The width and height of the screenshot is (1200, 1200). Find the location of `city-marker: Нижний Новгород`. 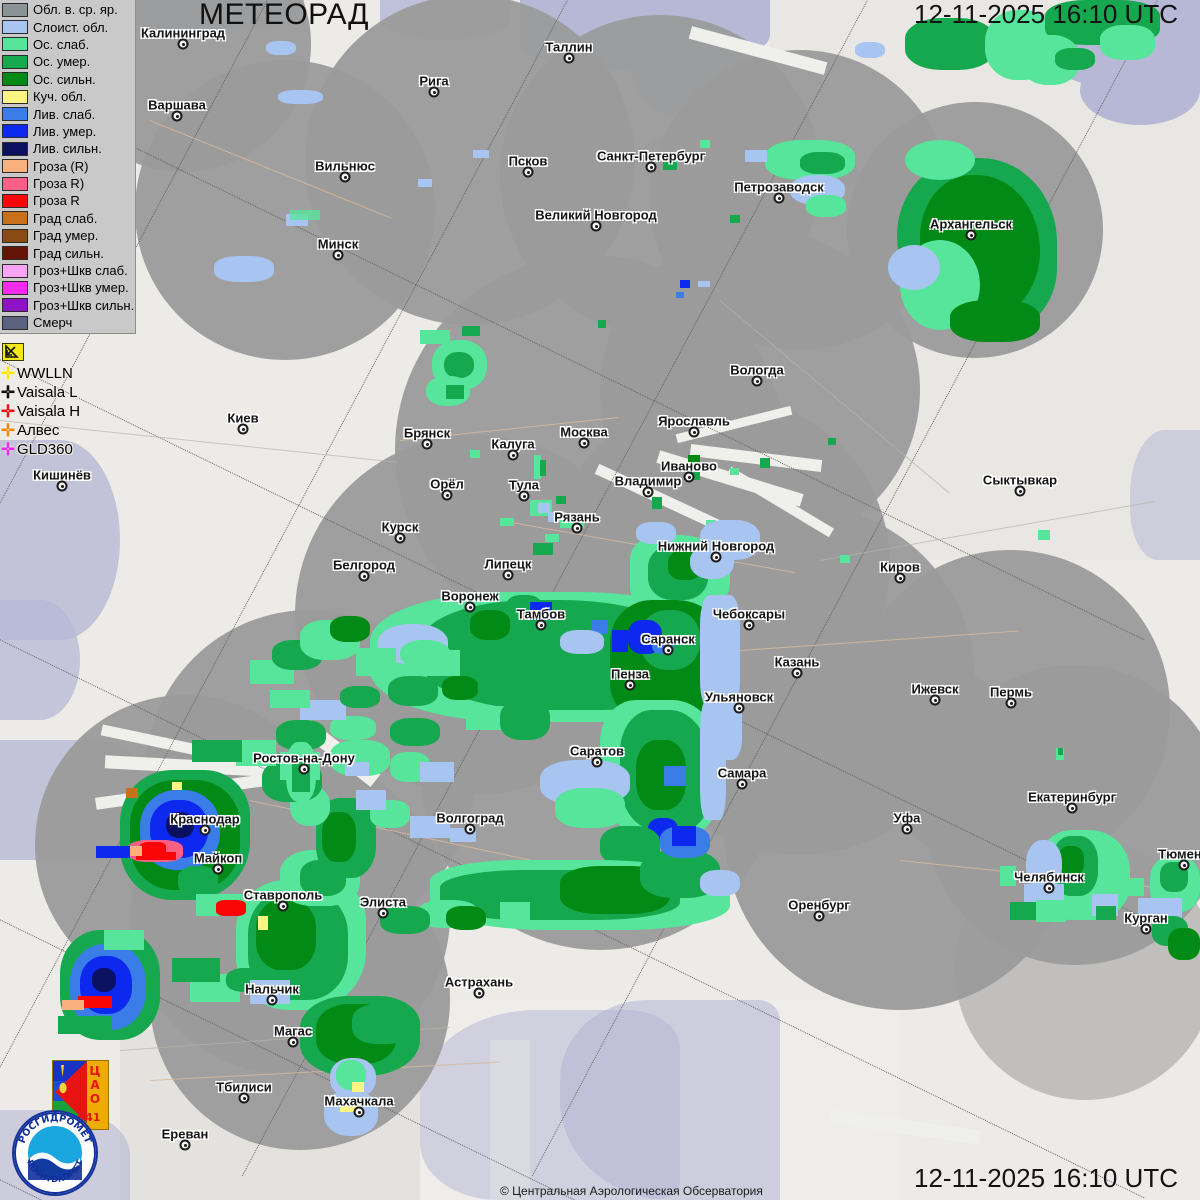

city-marker: Нижний Новгород is located at coordinates (716, 551).